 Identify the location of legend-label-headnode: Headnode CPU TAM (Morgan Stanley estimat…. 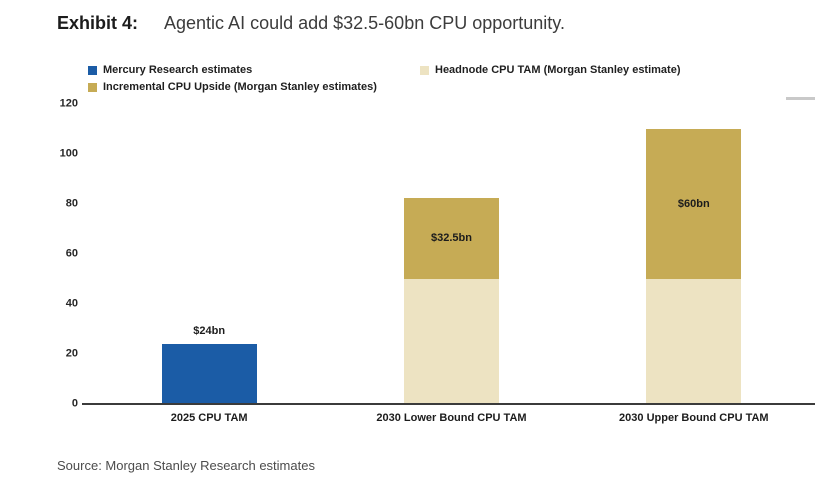
(558, 70).